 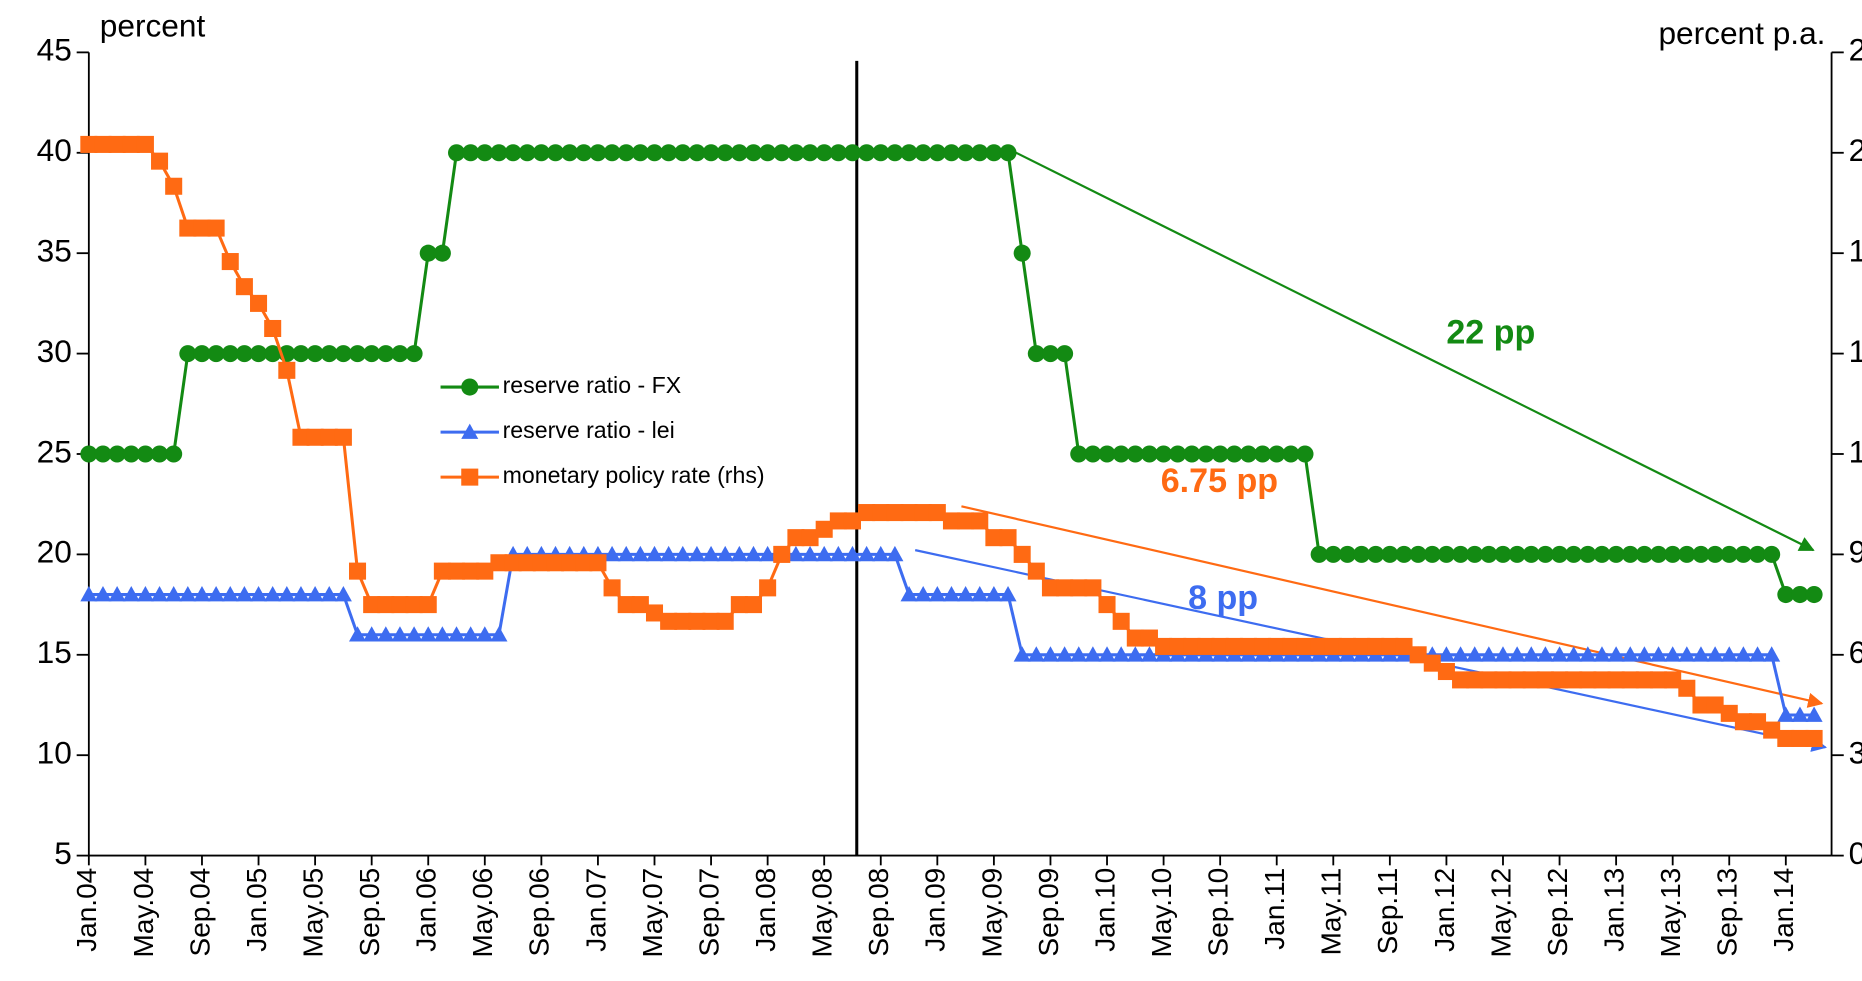 What do you see at coordinates (426, 910) in the screenshot?
I see `x-tick-label: Jan.06` at bounding box center [426, 910].